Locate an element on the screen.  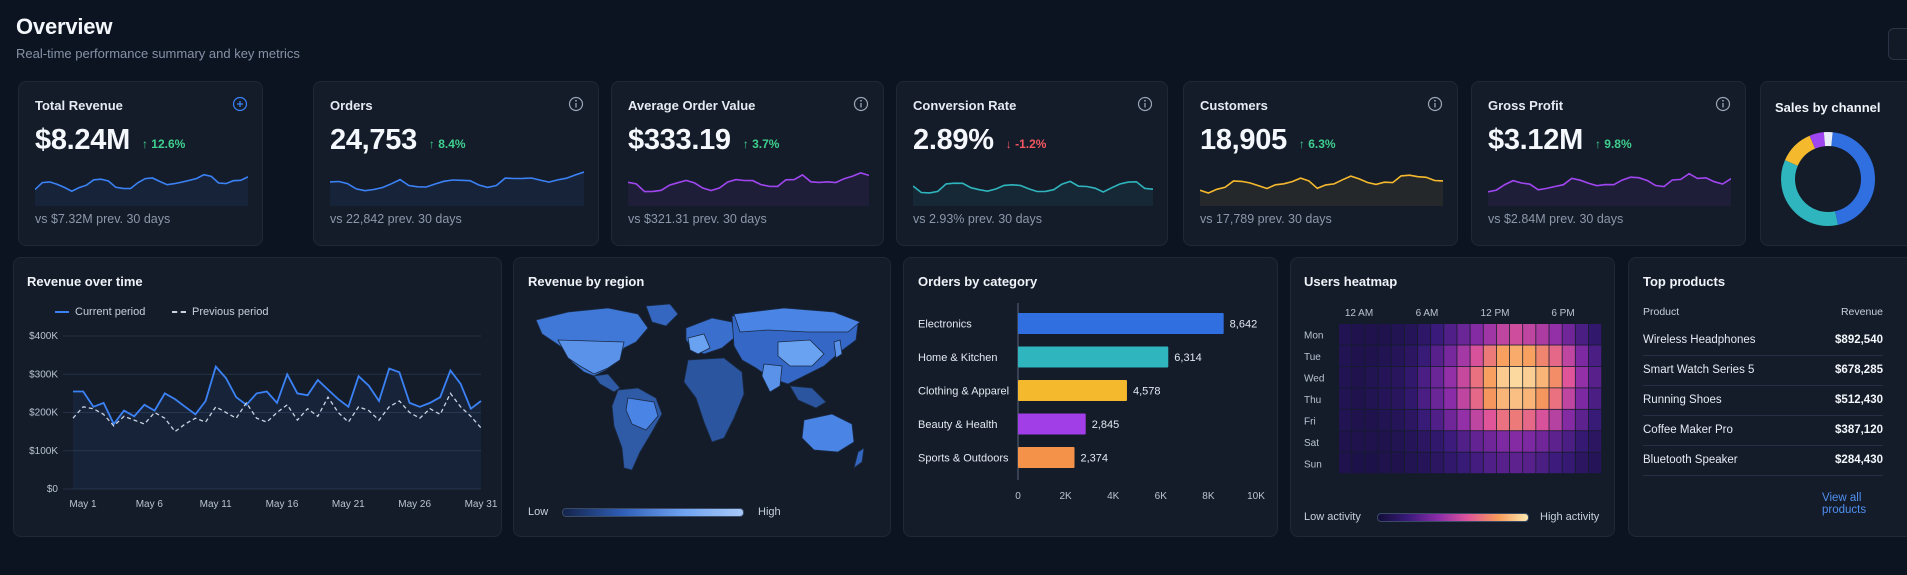
header-action-button: L is located at coordinates (1897, 44).